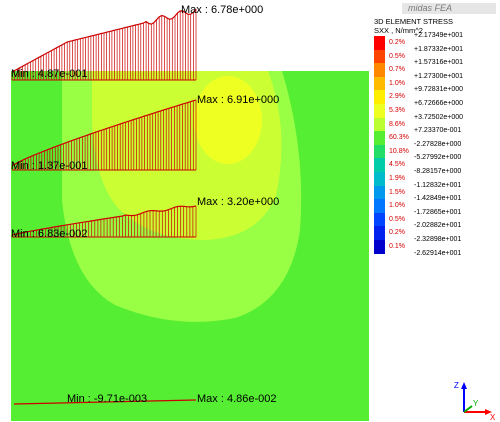 The width and height of the screenshot is (500, 422). I want to click on legend-value: +2.17349e+001, so click(439, 35).